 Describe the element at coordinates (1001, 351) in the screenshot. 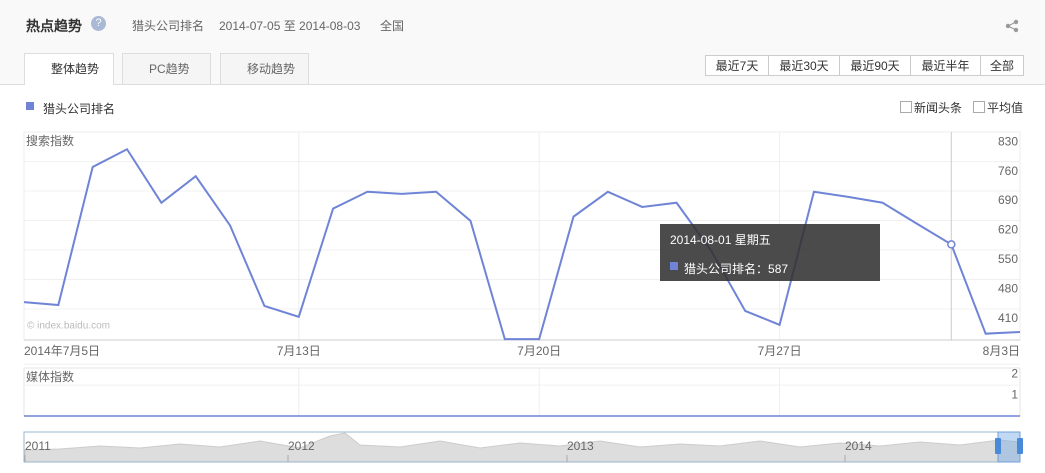

I see `x-tick-label: 8月3日` at that location.